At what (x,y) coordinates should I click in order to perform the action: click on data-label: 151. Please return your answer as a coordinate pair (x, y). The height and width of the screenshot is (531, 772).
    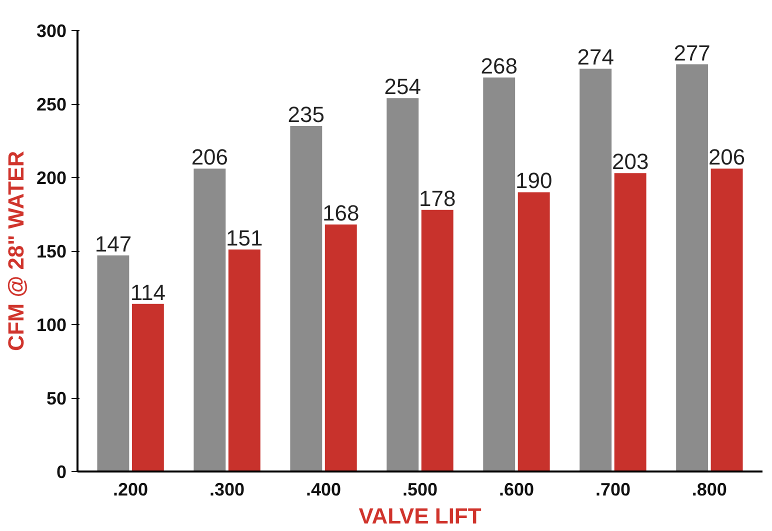
    Looking at the image, I should click on (244, 238).